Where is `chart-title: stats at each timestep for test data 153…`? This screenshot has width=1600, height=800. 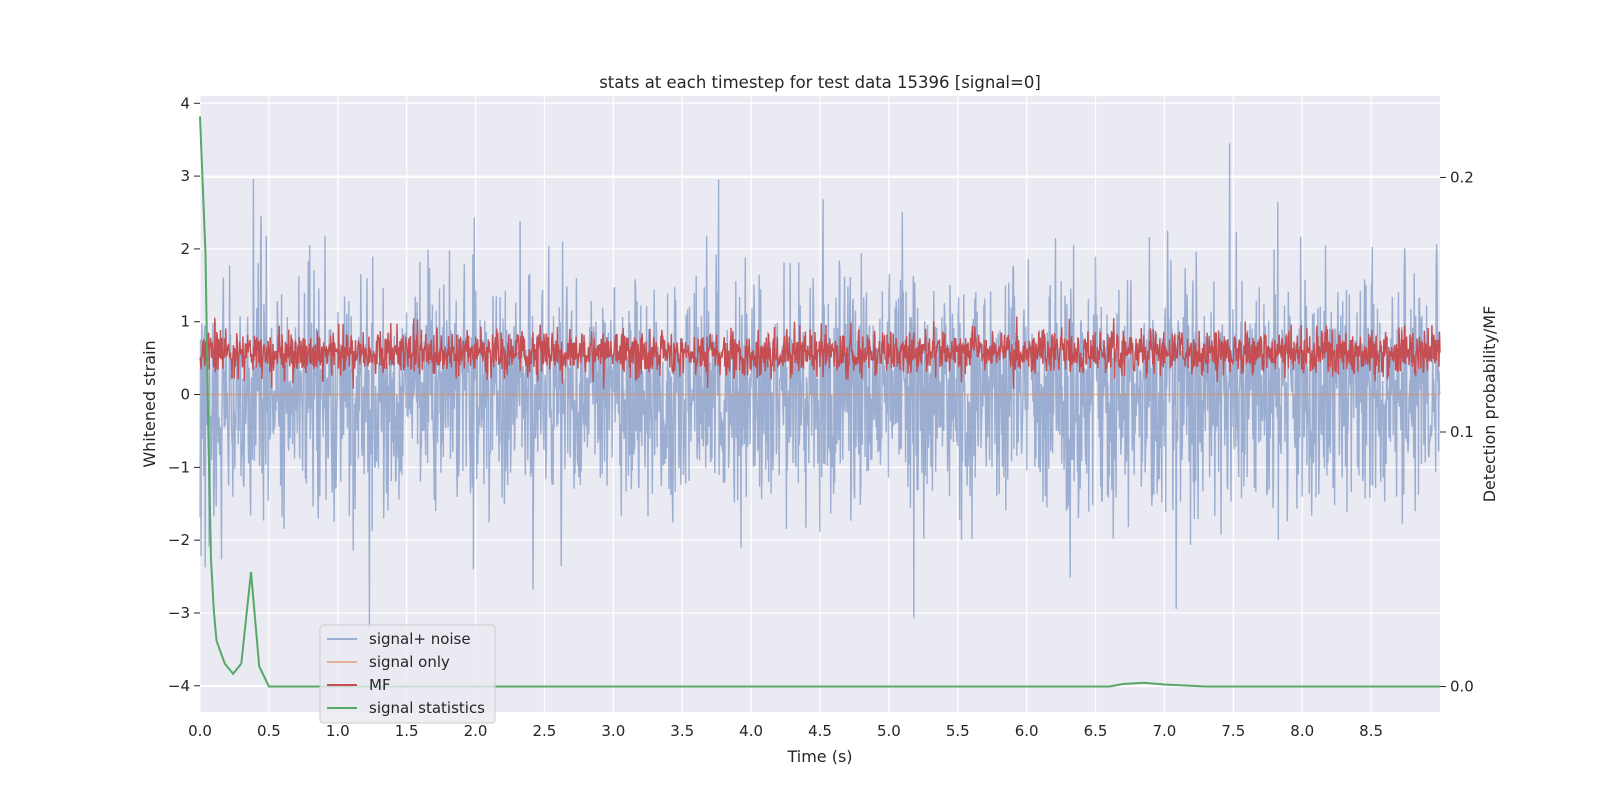 chart-title: stats at each timestep for test data 153… is located at coordinates (820, 82).